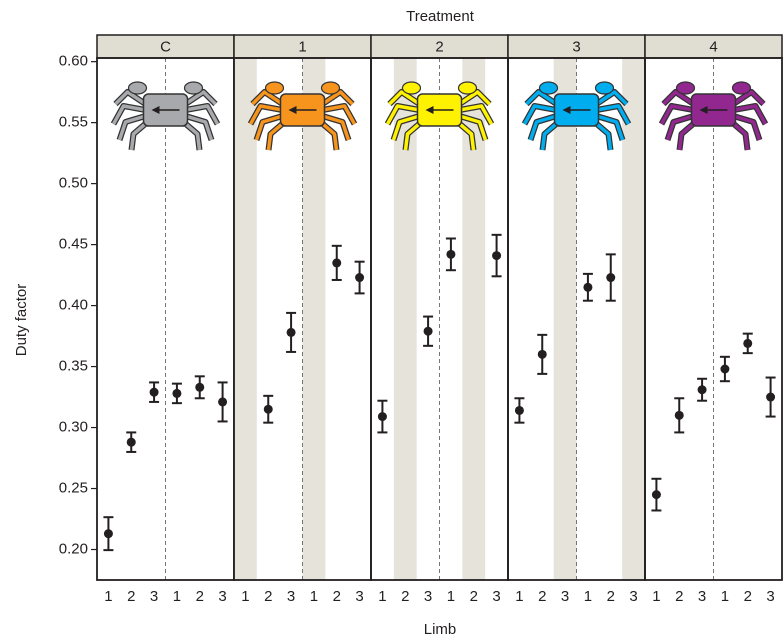 The width and height of the screenshot is (783, 643). I want to click on y-tick-label: 0.45, so click(73, 244).